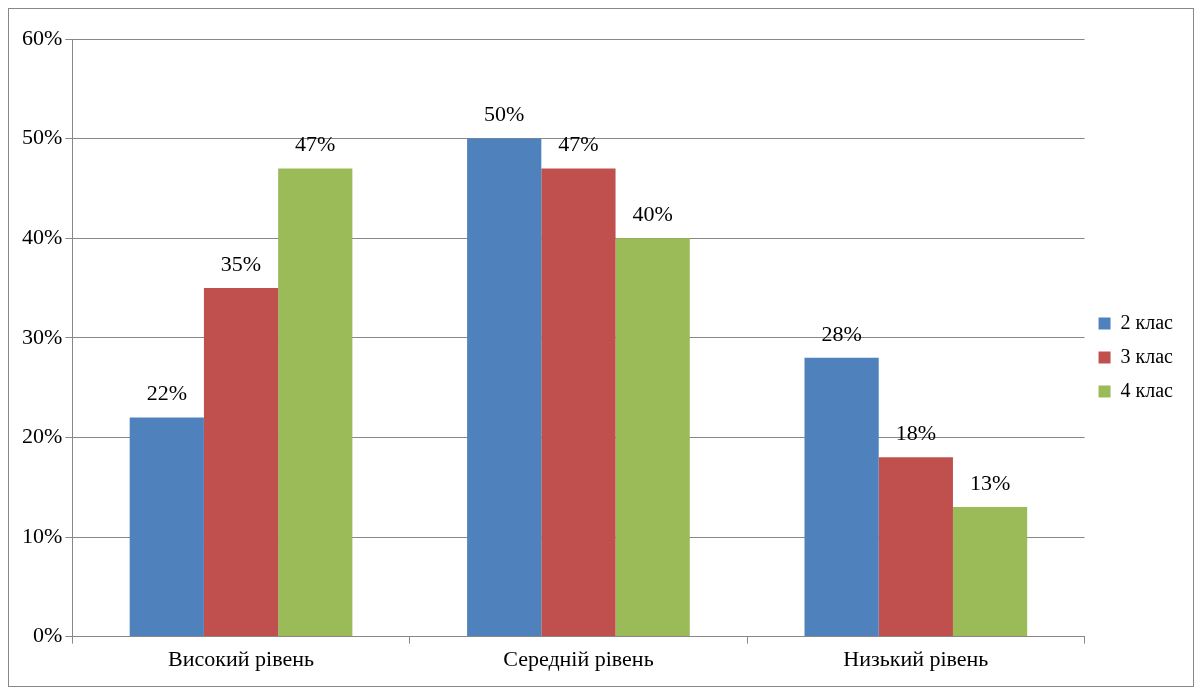 This screenshot has width=1202, height=695. Describe the element at coordinates (166, 393) in the screenshot. I see `data-label: 22%` at that location.